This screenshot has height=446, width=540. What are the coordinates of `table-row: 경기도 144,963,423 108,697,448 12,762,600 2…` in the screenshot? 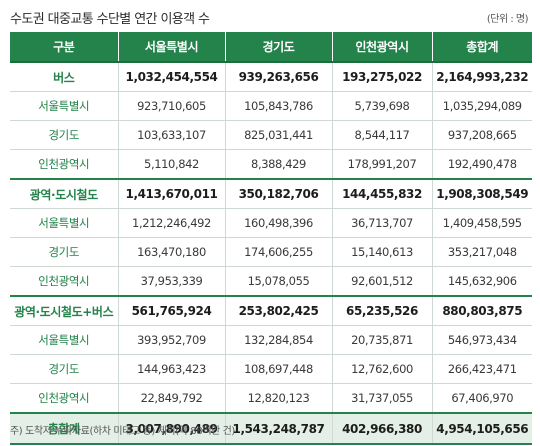 It's located at (271, 369).